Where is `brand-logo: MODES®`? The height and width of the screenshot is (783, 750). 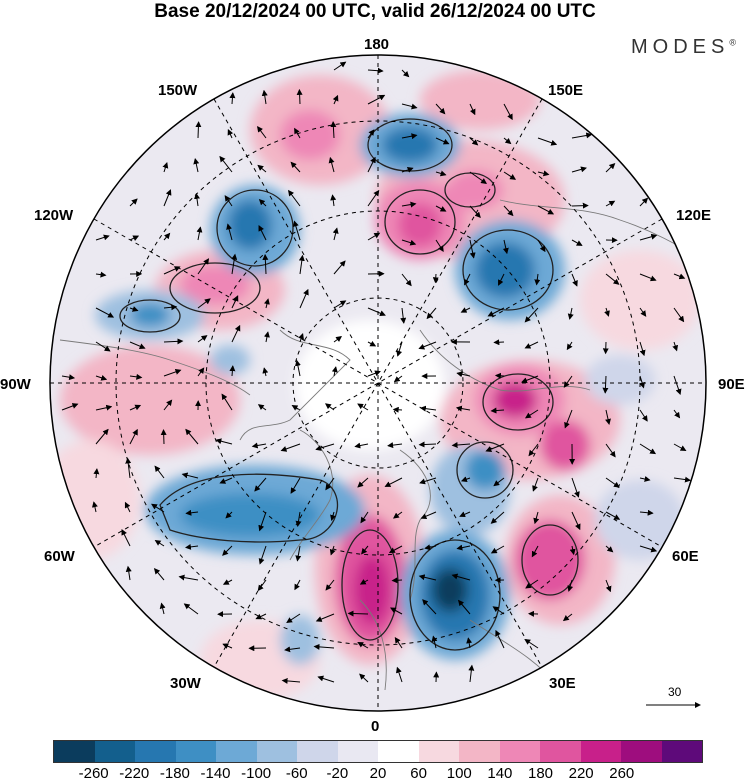
brand-logo: MODES® is located at coordinates (683, 47).